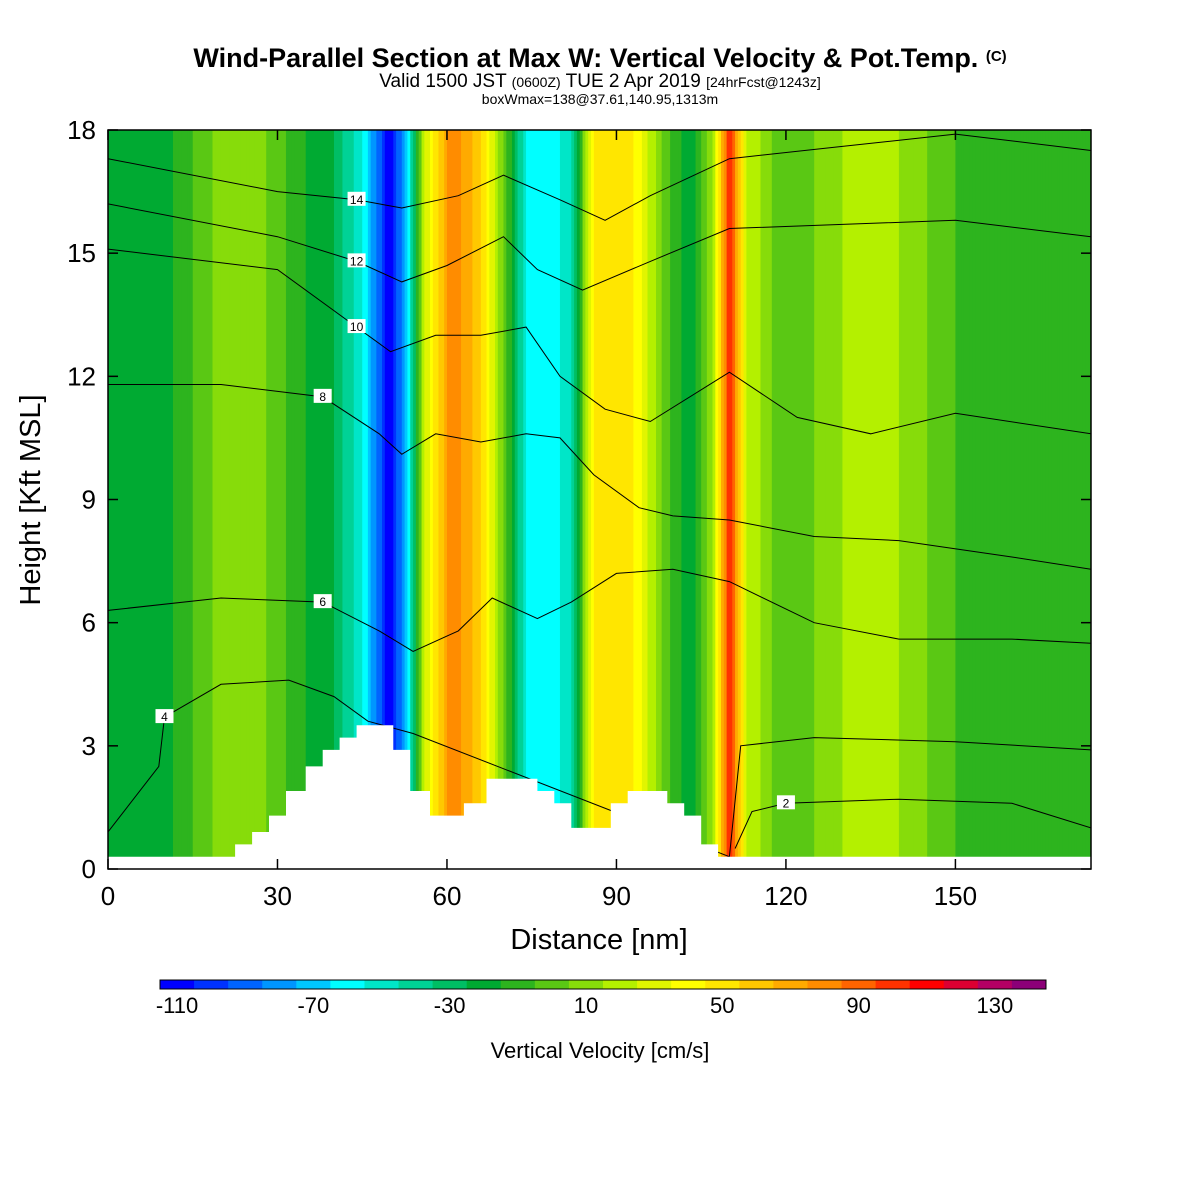 The height and width of the screenshot is (1200, 1200). What do you see at coordinates (450, 1005) in the screenshot?
I see `colorbar-tick-label: -30` at bounding box center [450, 1005].